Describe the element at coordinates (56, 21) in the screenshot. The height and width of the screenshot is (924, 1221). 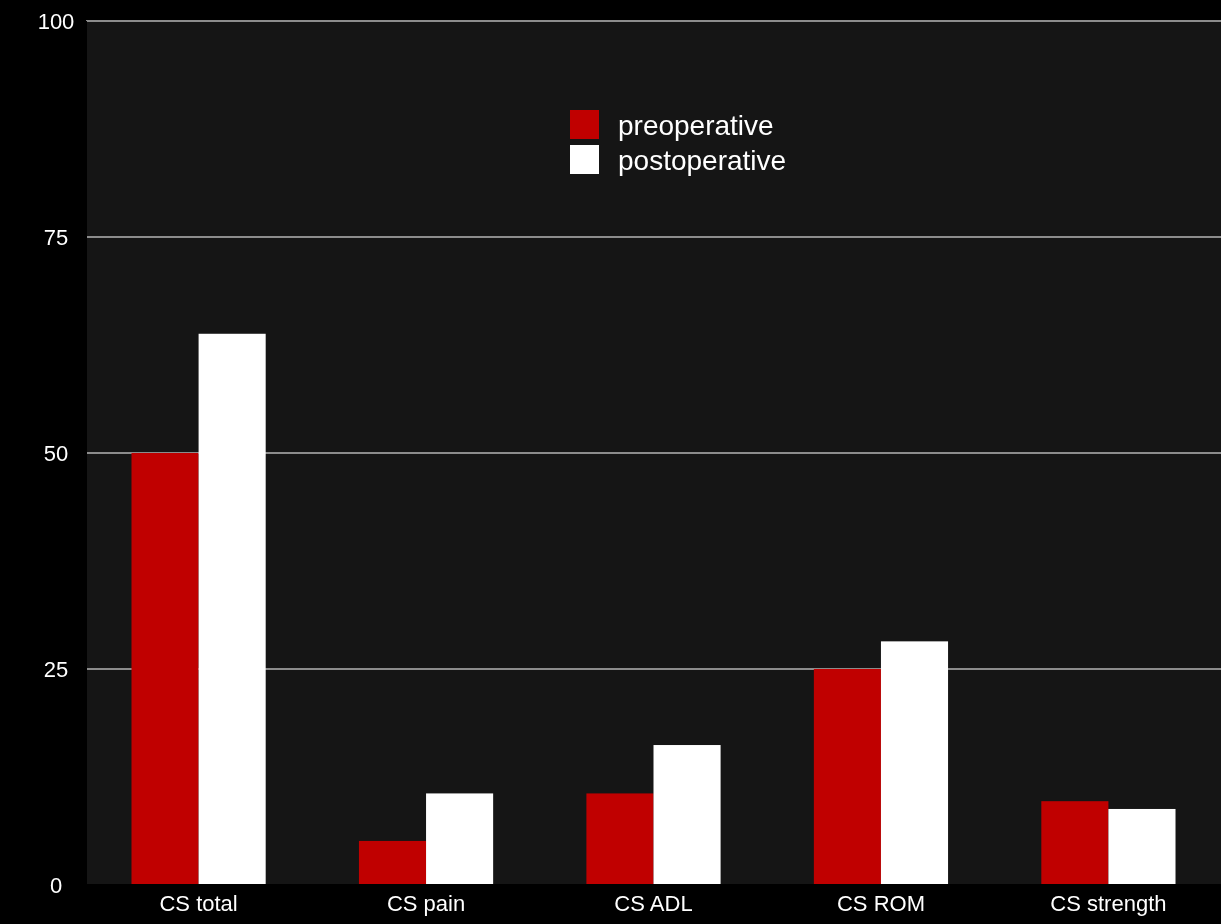
I see `y-tick-label: 100` at that location.